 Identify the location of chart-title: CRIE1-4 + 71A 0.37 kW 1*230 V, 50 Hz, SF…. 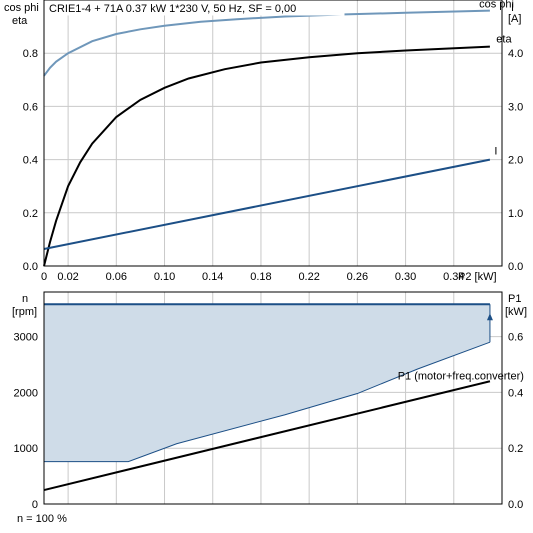
(172, 9).